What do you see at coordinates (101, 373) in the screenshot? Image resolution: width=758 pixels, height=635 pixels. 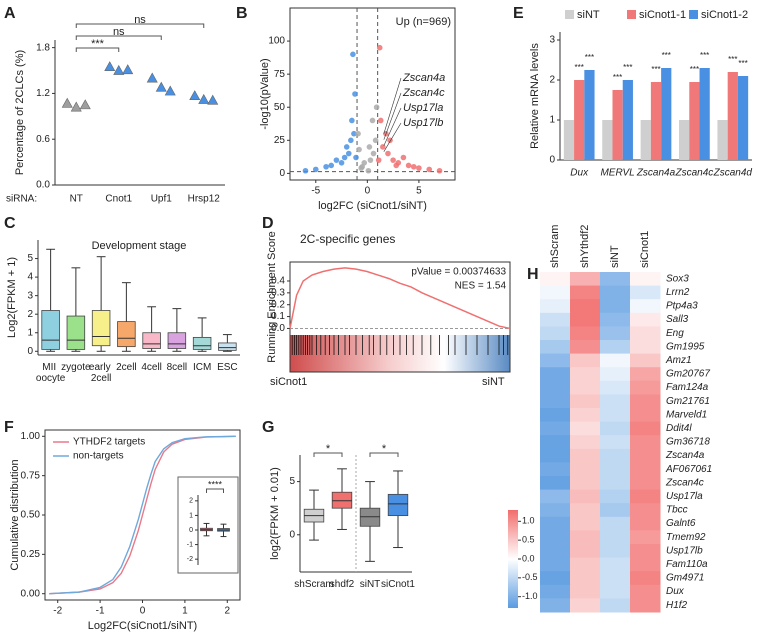 I see `x-tick-label: early 2cell` at bounding box center [101, 373].